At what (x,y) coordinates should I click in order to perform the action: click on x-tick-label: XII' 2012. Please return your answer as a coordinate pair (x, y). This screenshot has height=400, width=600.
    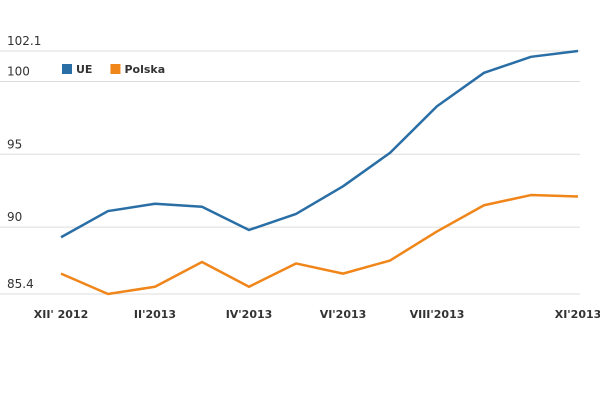
    Looking at the image, I should click on (61, 314).